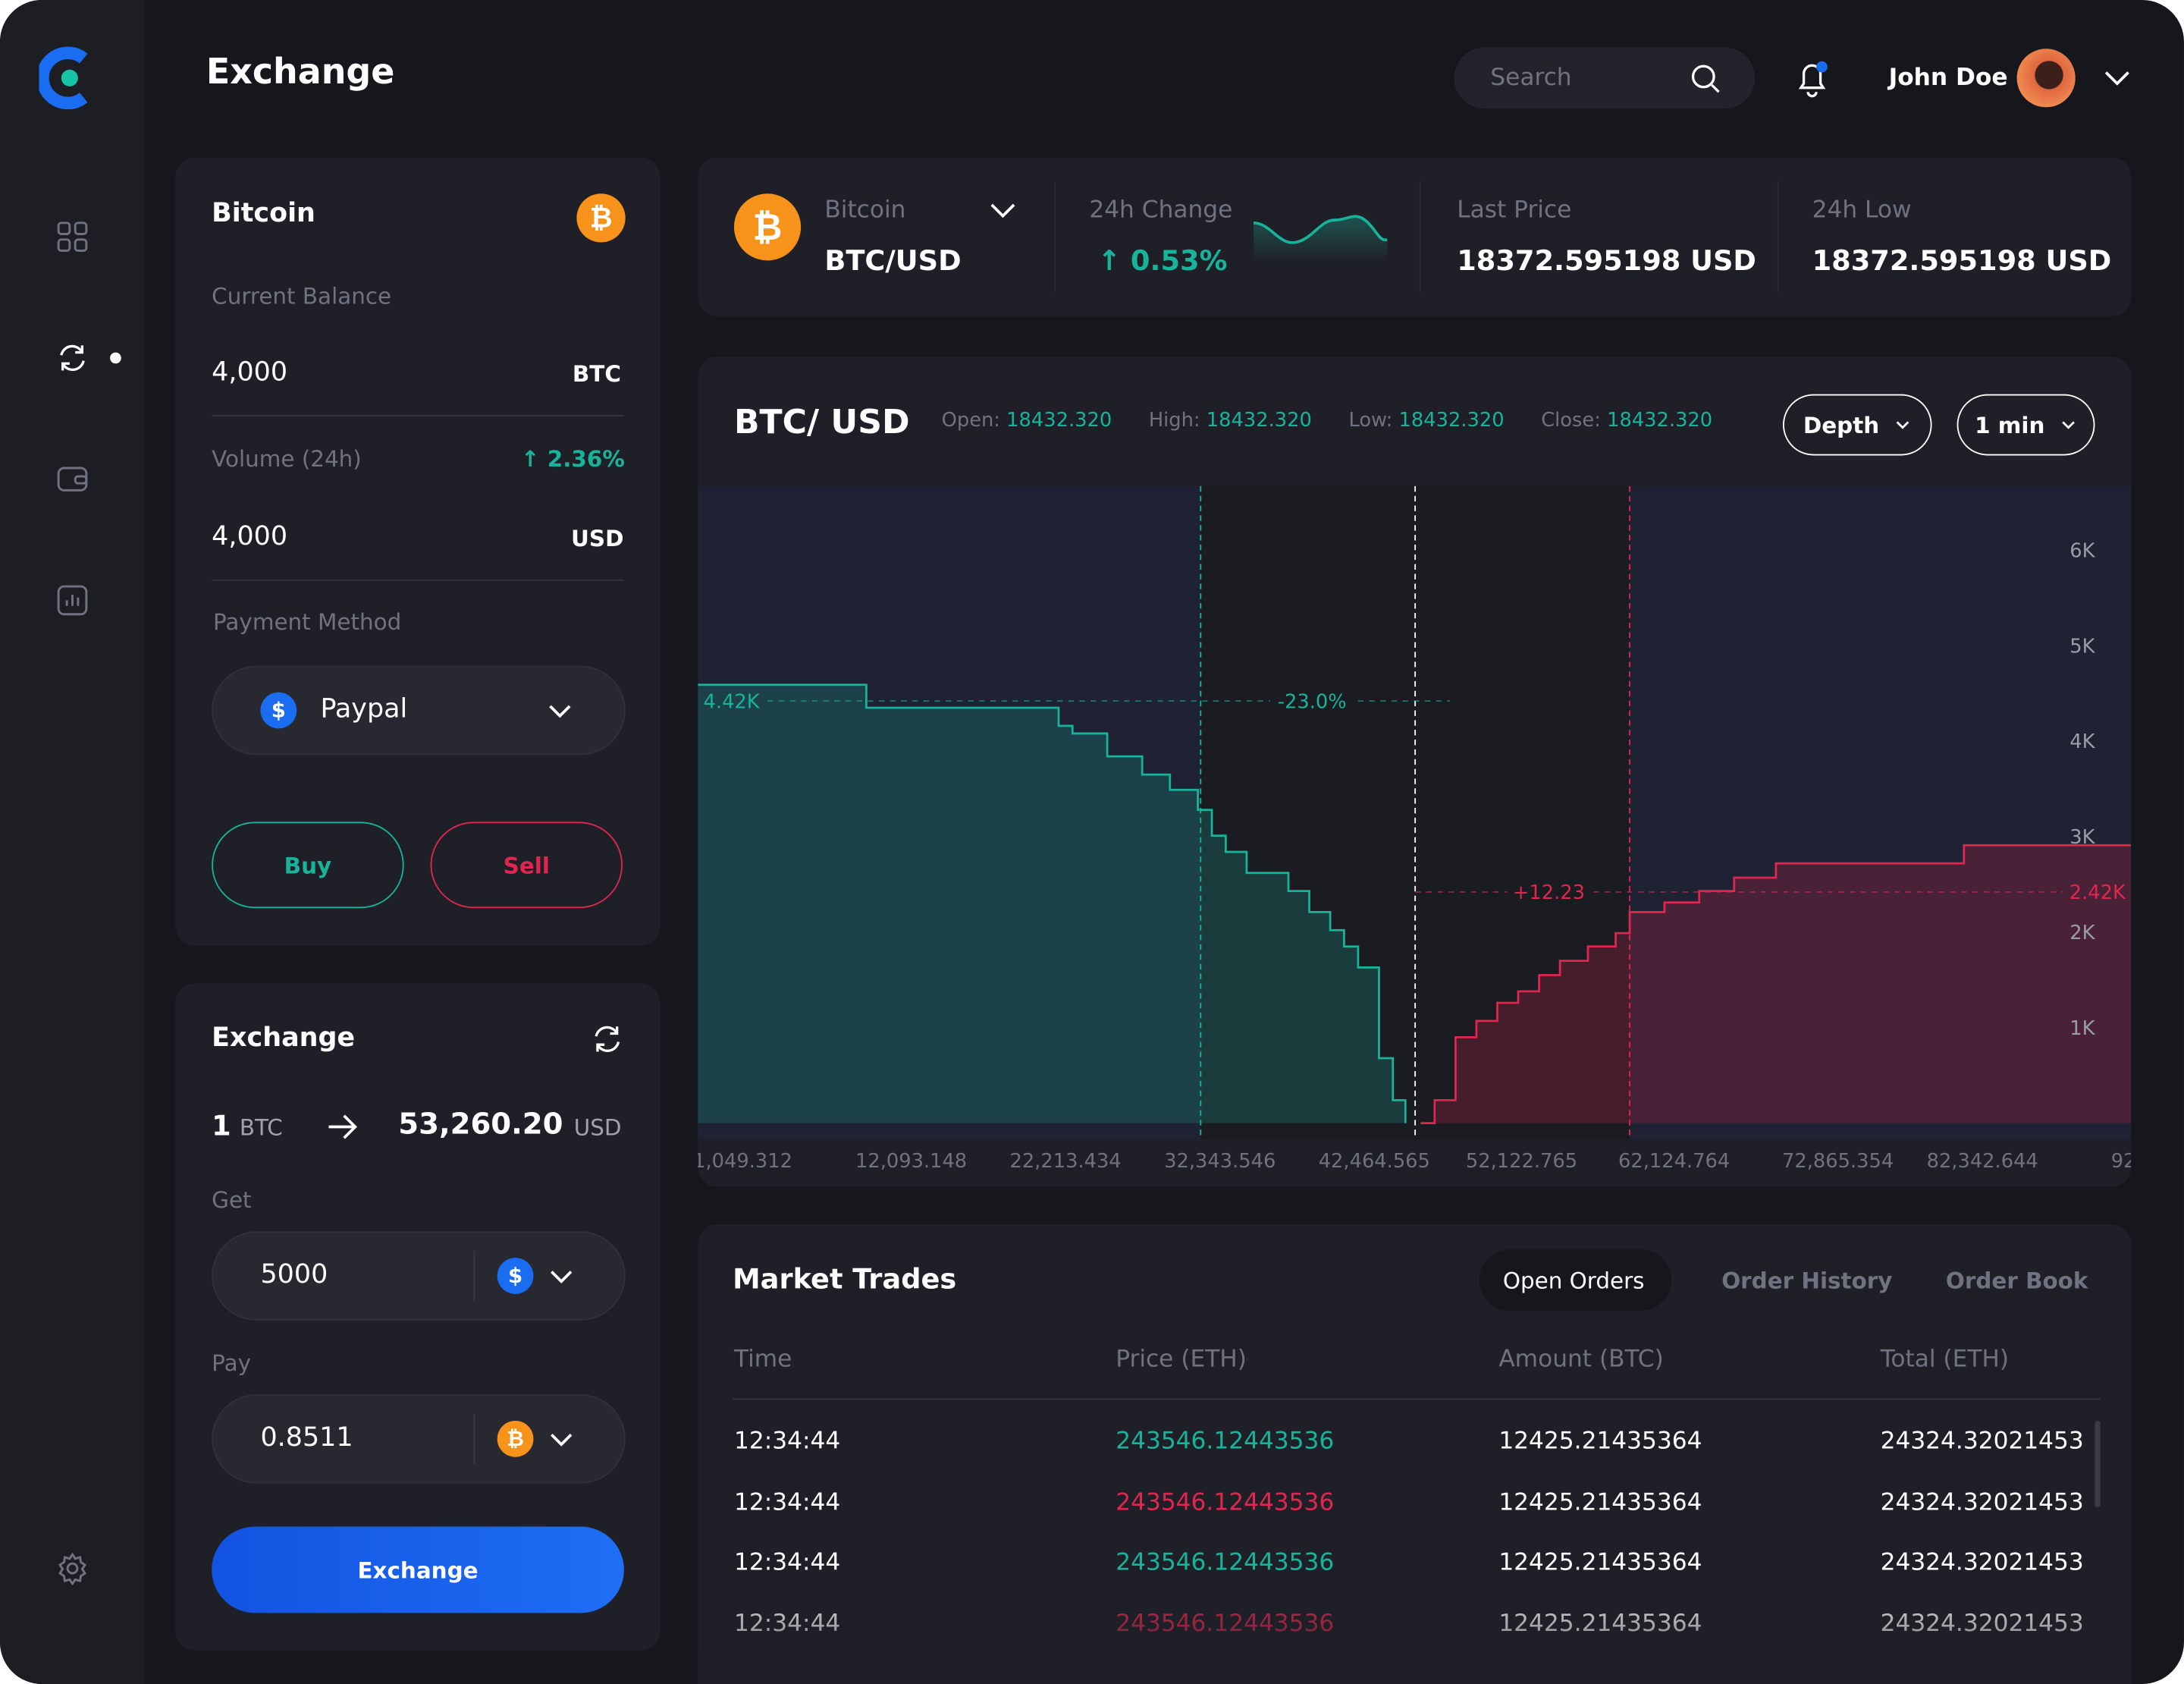 The width and height of the screenshot is (2184, 1684). I want to click on swap-icon, so click(607, 1039).